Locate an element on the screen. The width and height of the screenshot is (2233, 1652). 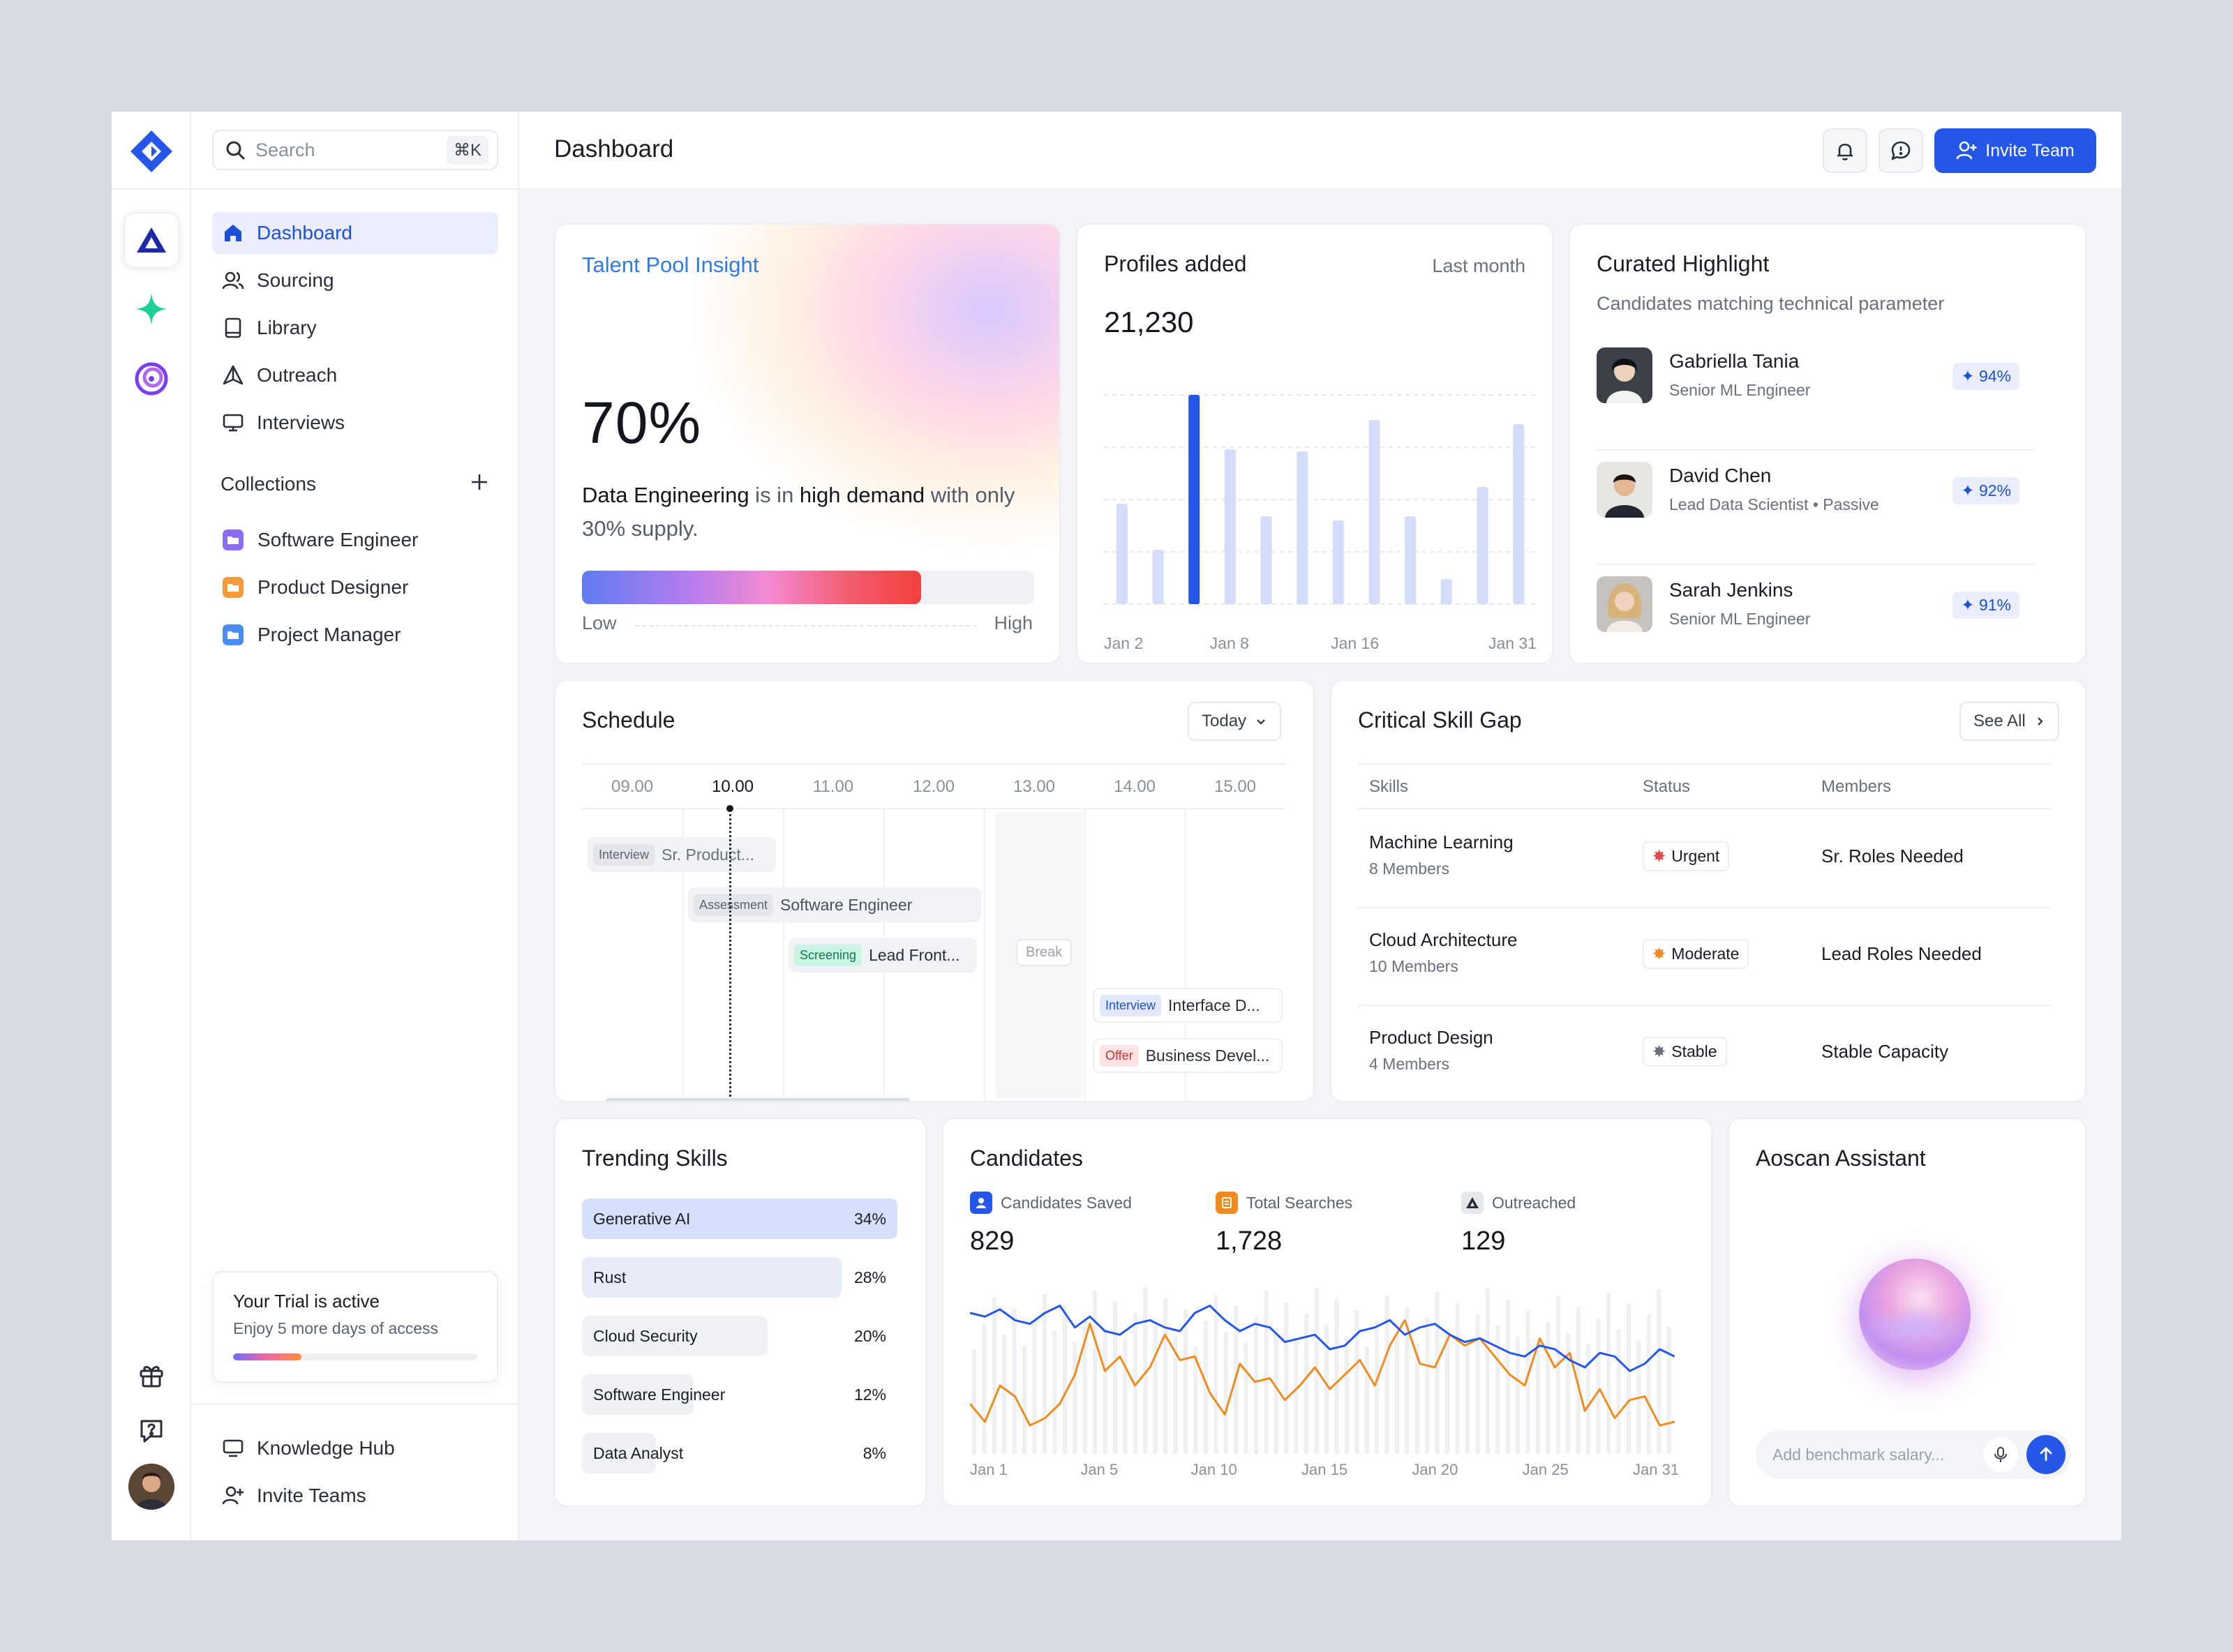
search-icon is located at coordinates (235, 150).